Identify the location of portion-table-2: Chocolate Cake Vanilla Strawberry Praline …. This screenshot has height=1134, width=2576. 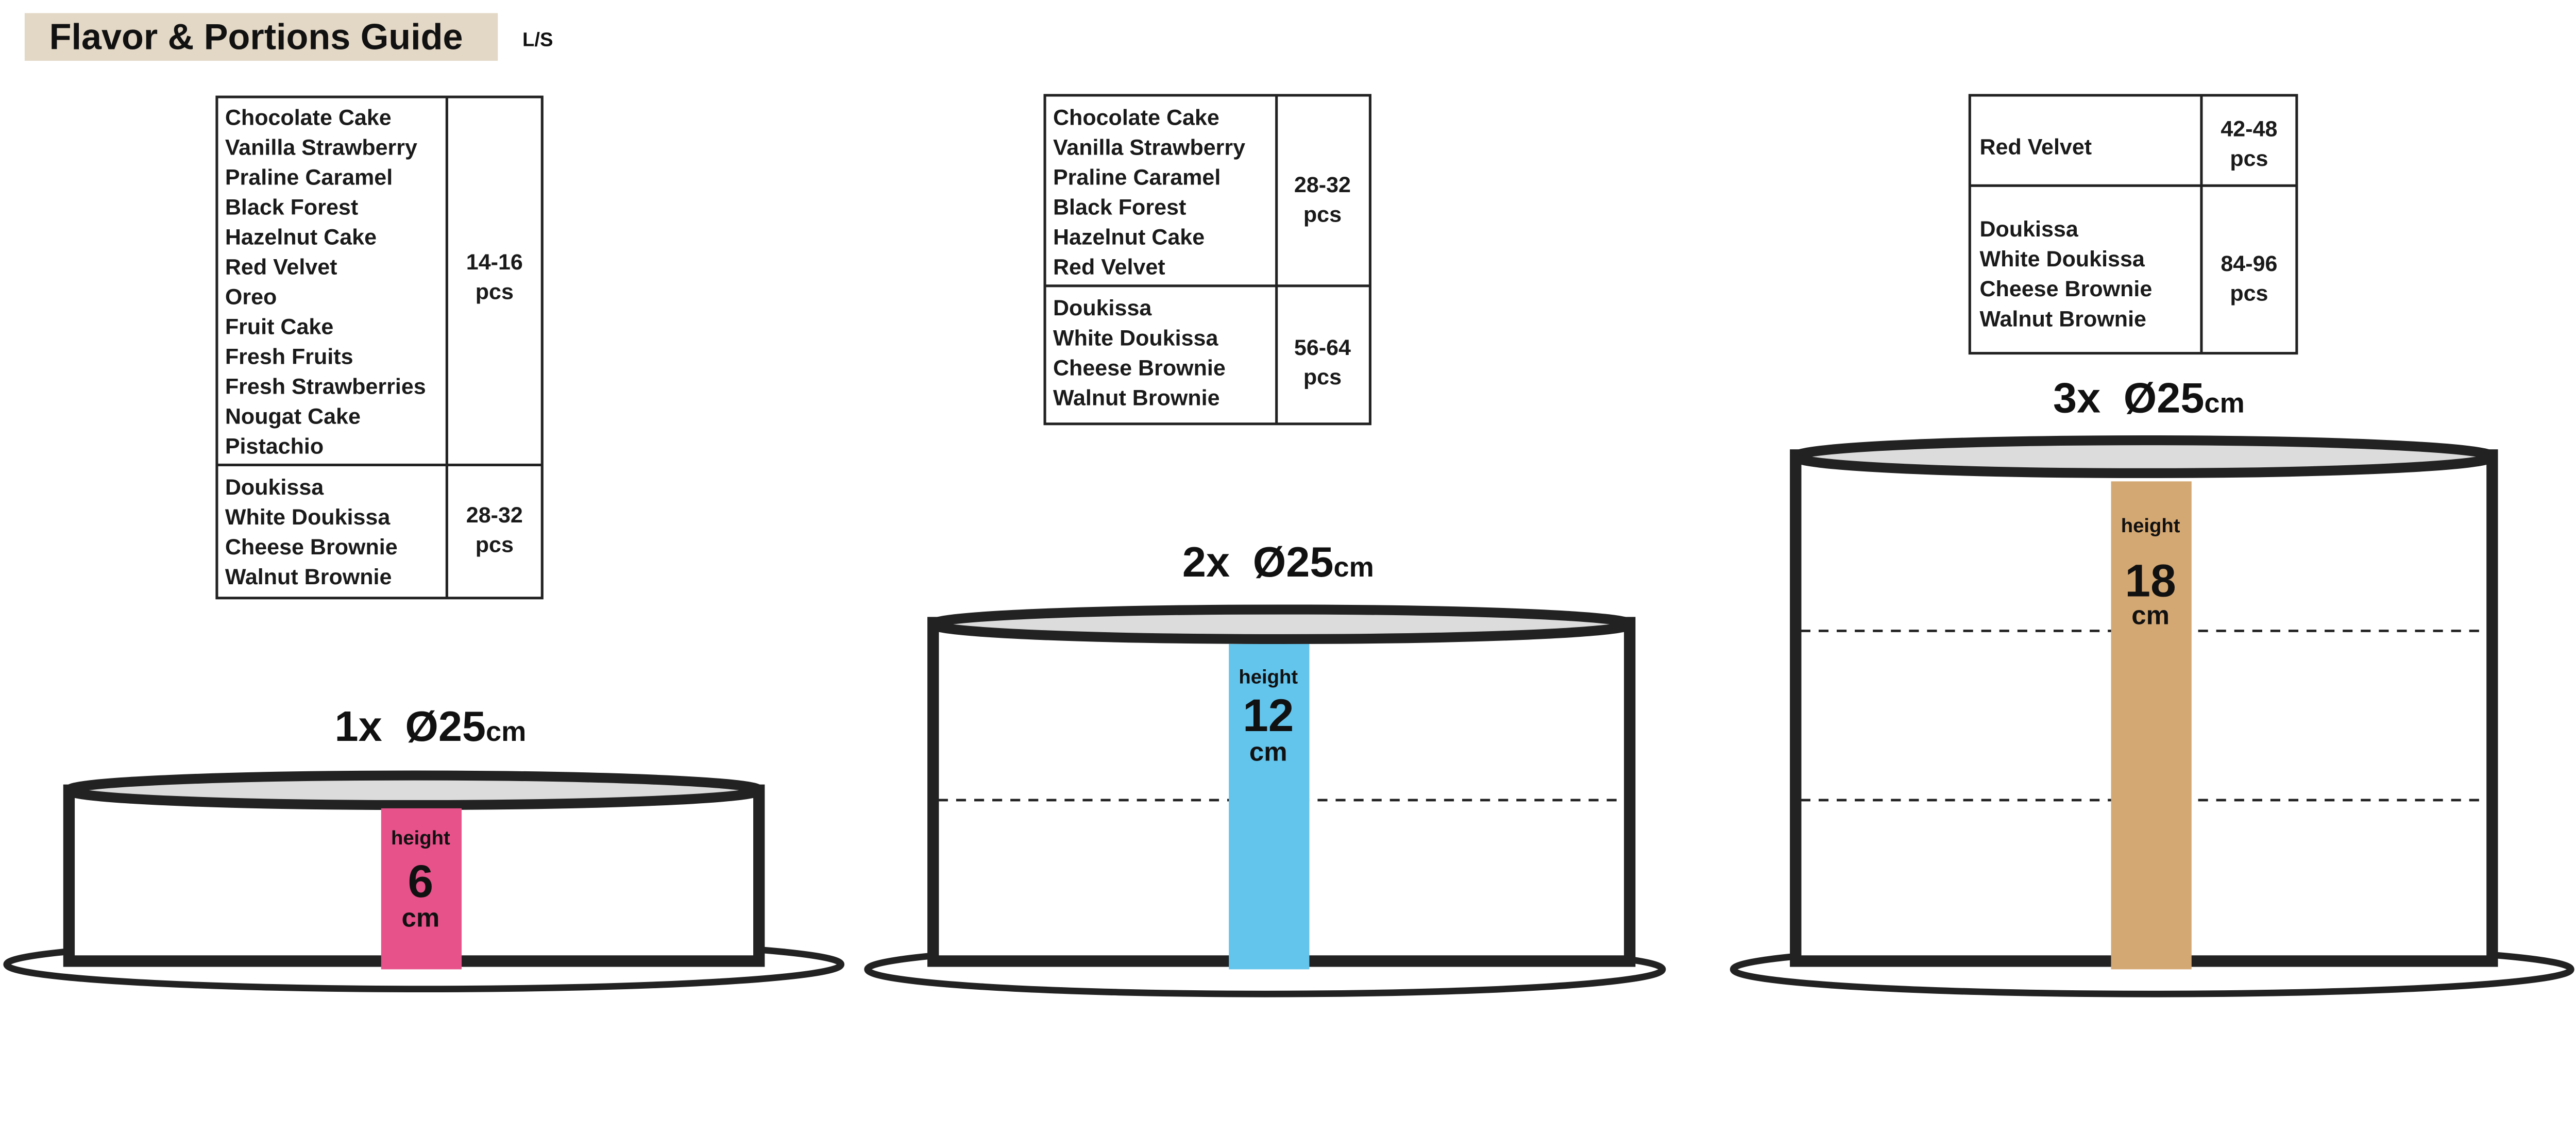
(1207, 260).